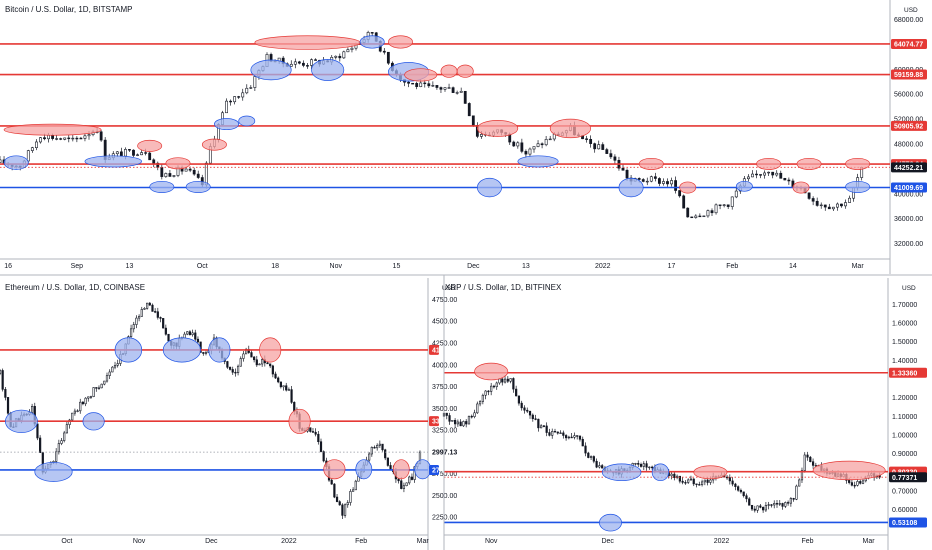 This screenshot has height=550, width=932. Describe the element at coordinates (807, 541) in the screenshot. I see `xrp-x-tick-label: Feb` at that location.